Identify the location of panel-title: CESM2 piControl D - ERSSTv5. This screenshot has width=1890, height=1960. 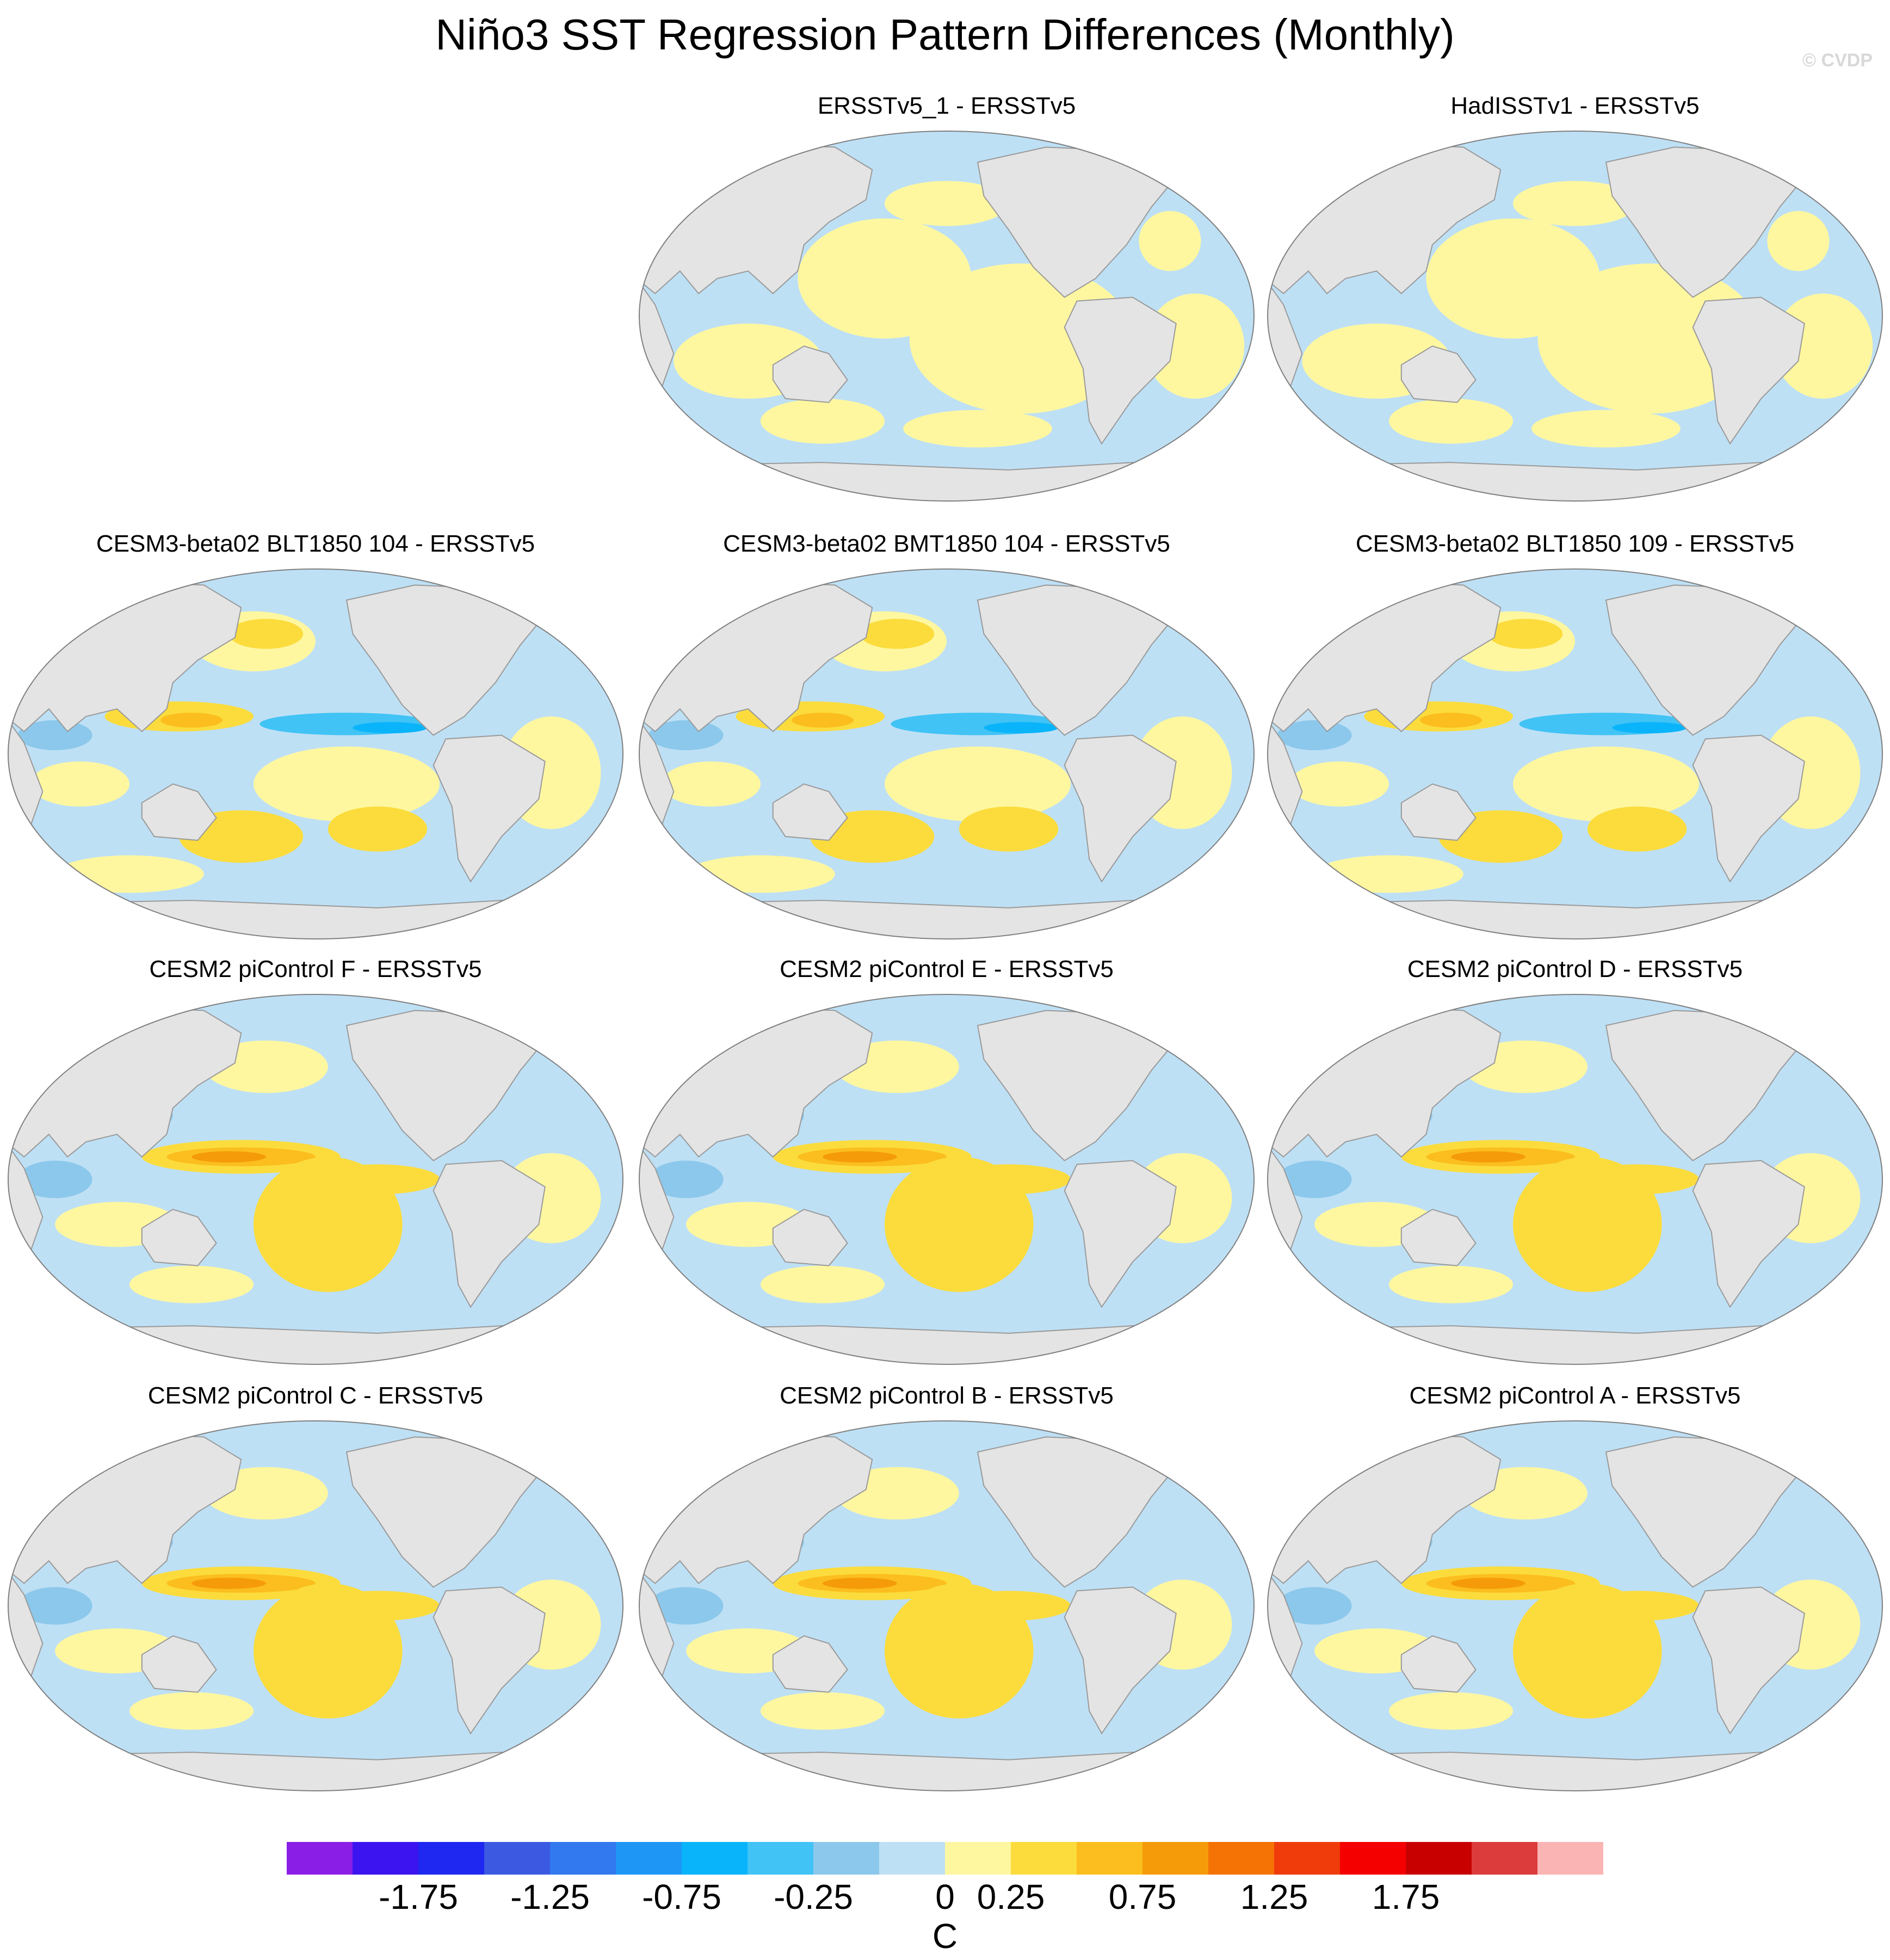
(1575, 969).